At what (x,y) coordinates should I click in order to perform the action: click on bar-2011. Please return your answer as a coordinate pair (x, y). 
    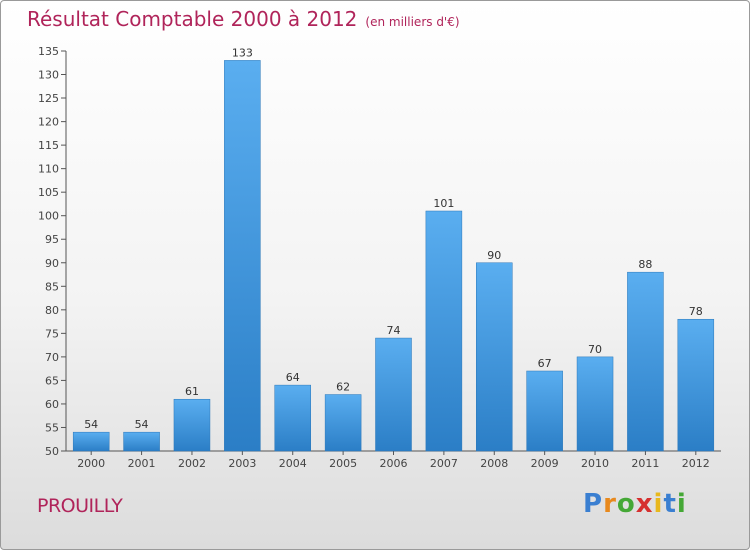
    Looking at the image, I should click on (645, 361).